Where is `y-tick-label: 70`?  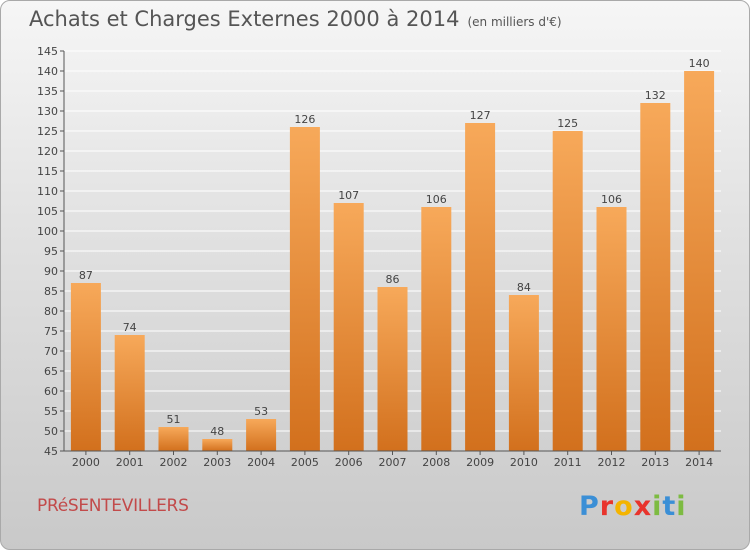
y-tick-label: 70 is located at coordinates (51, 351).